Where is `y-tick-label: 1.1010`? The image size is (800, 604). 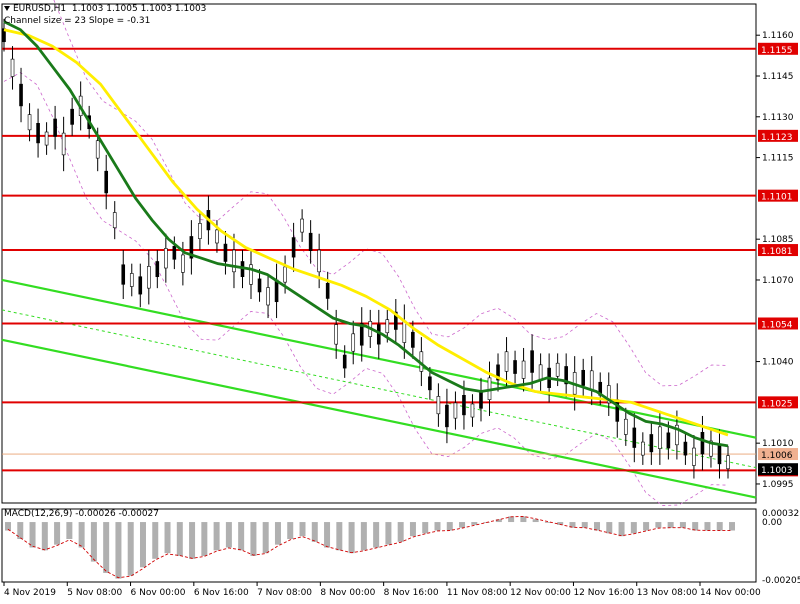
y-tick-label: 1.1010 is located at coordinates (778, 444).